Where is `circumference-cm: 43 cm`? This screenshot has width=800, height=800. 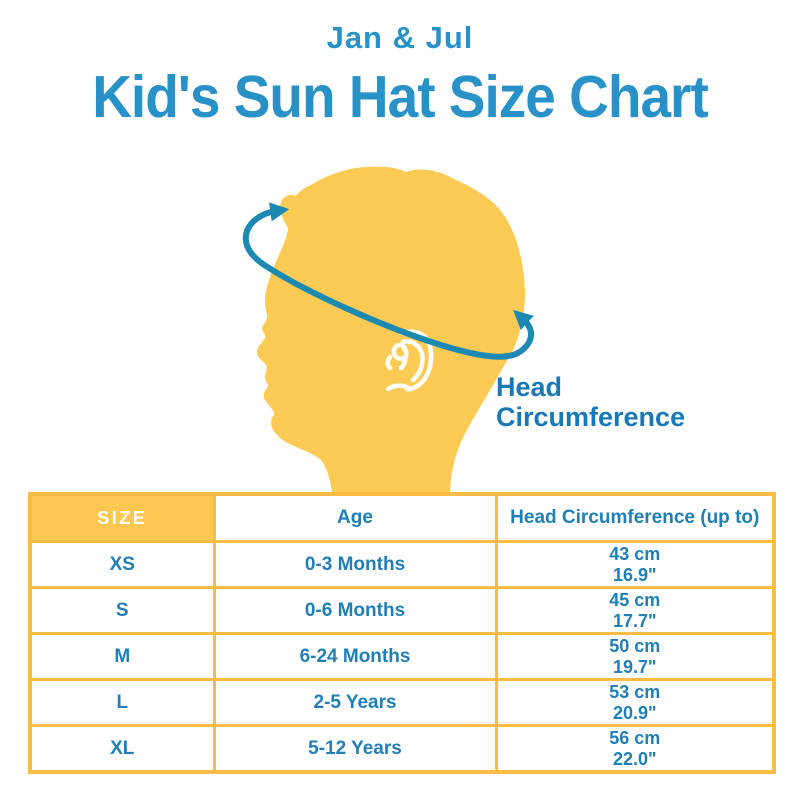
circumference-cm: 43 cm is located at coordinates (635, 553).